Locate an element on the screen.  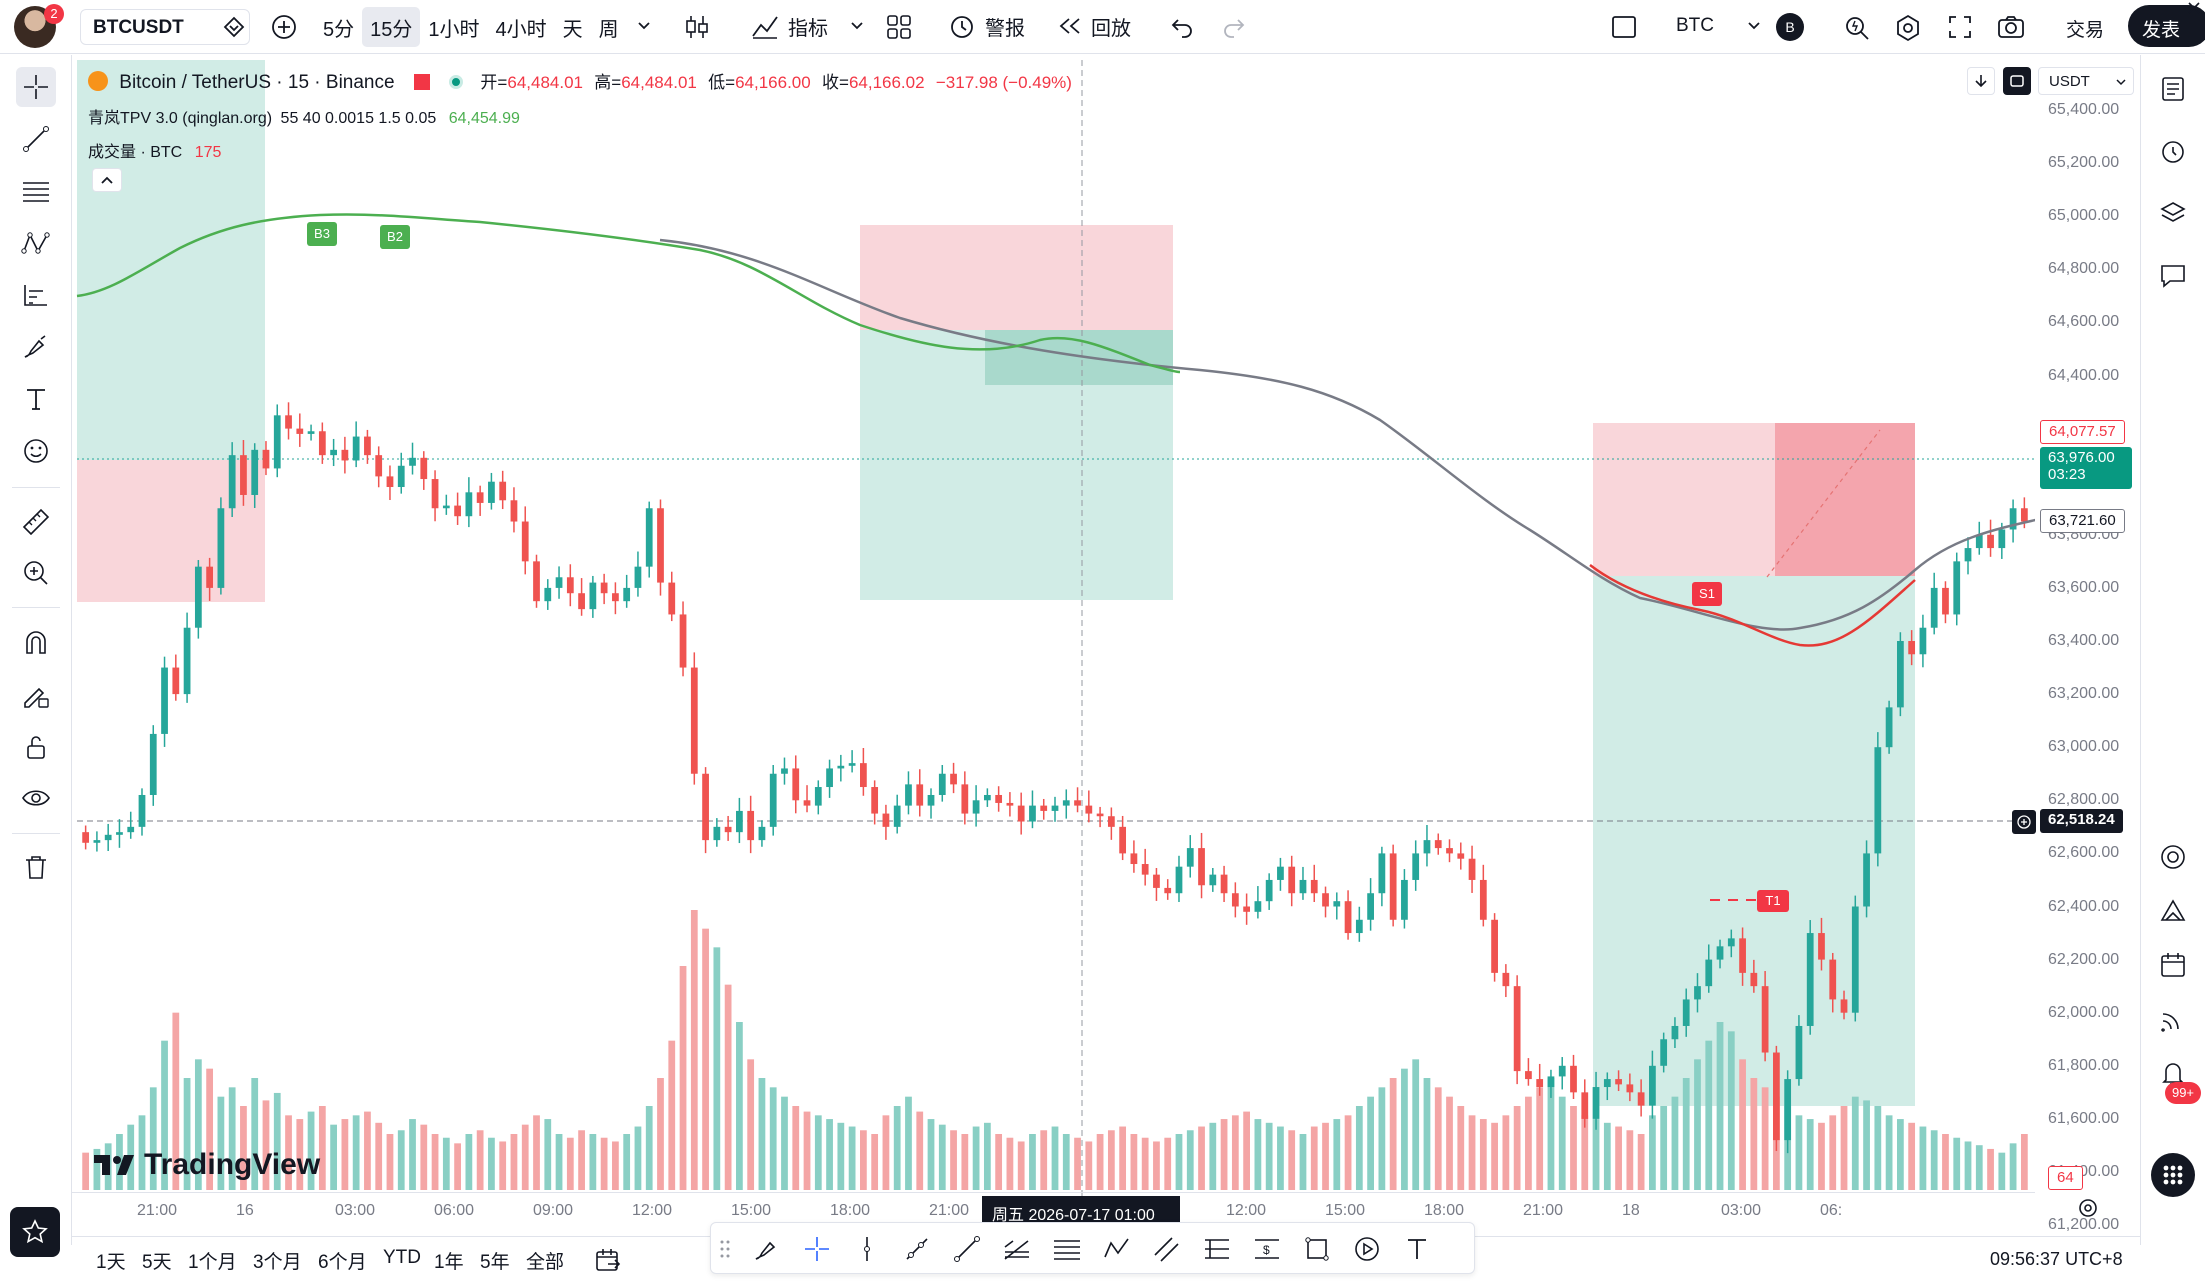
drag-handle-icon is located at coordinates (725, 1249).